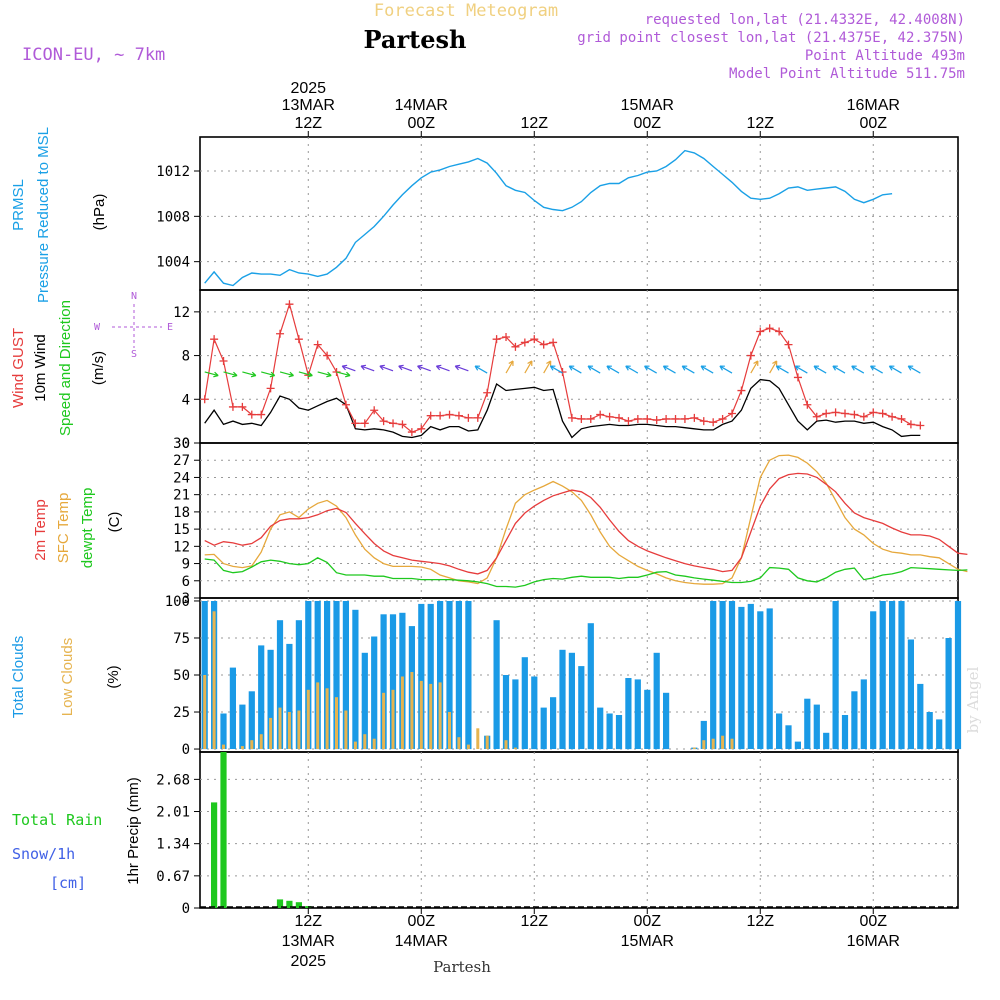 The width and height of the screenshot is (1000, 1000). Describe the element at coordinates (18, 677) in the screenshot. I see `total-cloud-label: Total Clouds` at that location.